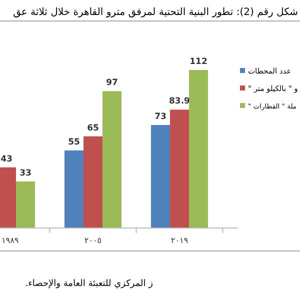 The image size is (300, 300). What do you see at coordinates (160, 117) in the screenshot?
I see `label: 73` at bounding box center [160, 117].